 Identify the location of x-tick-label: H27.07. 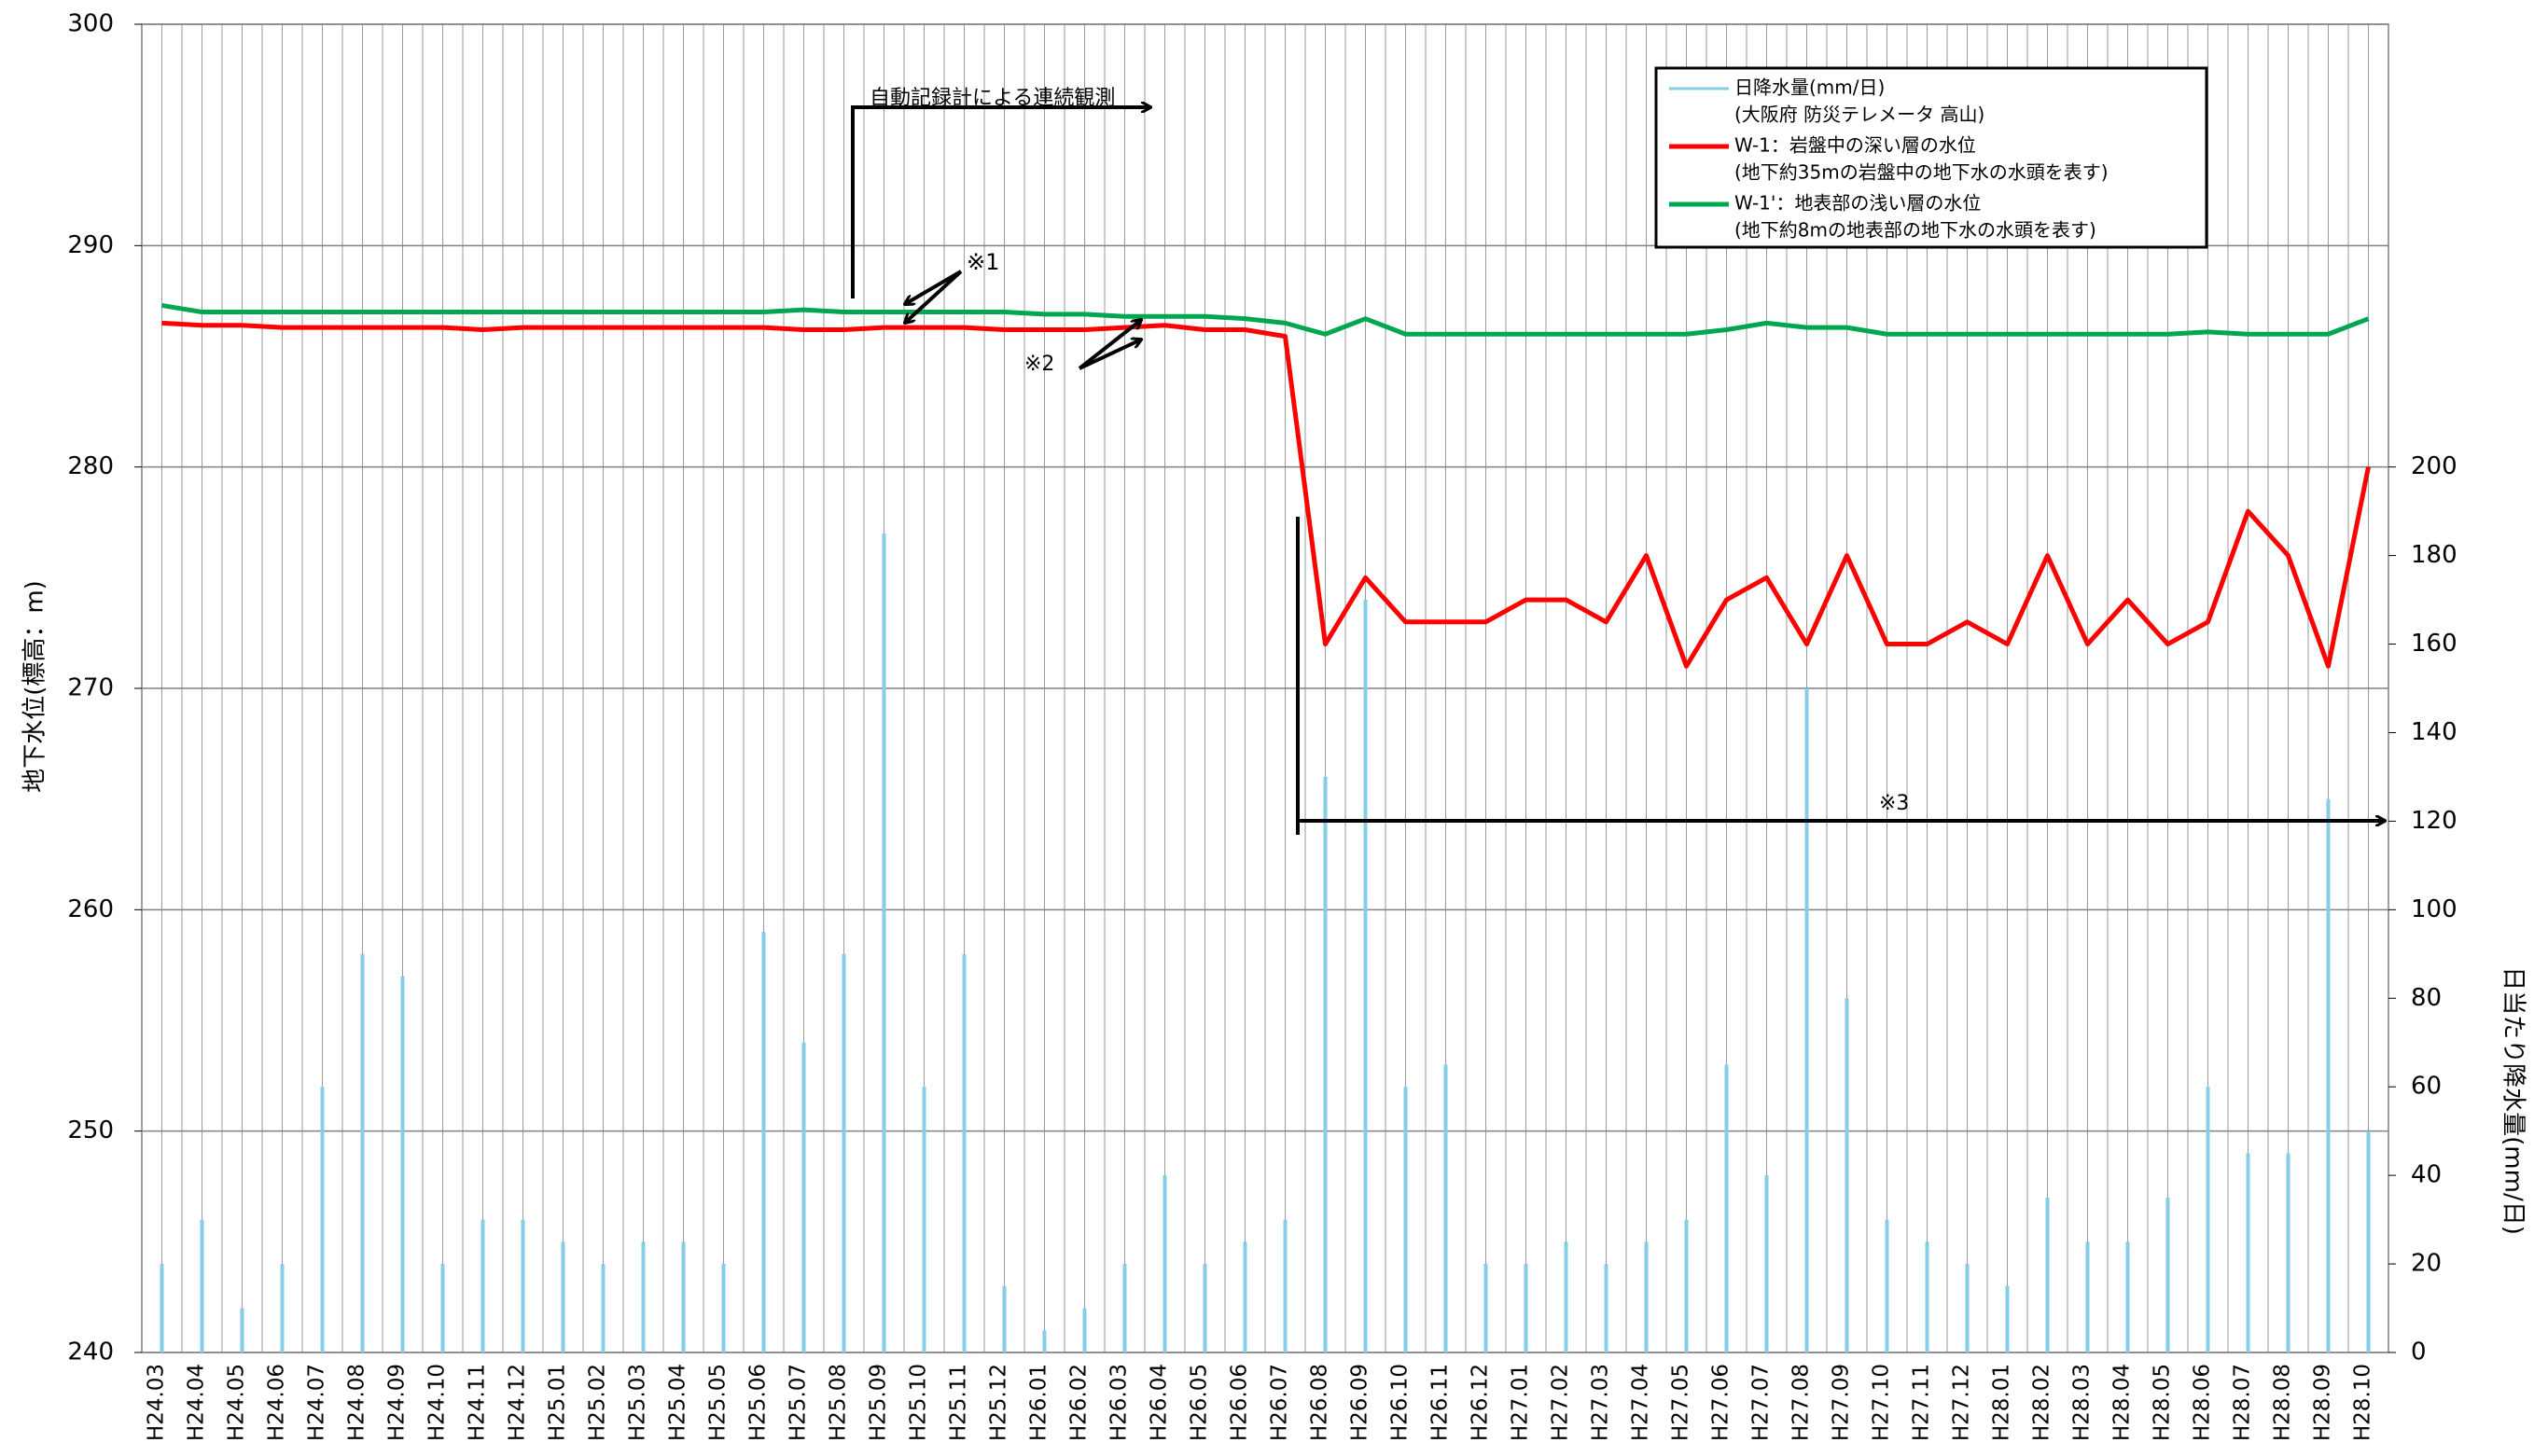
(1761, 1402).